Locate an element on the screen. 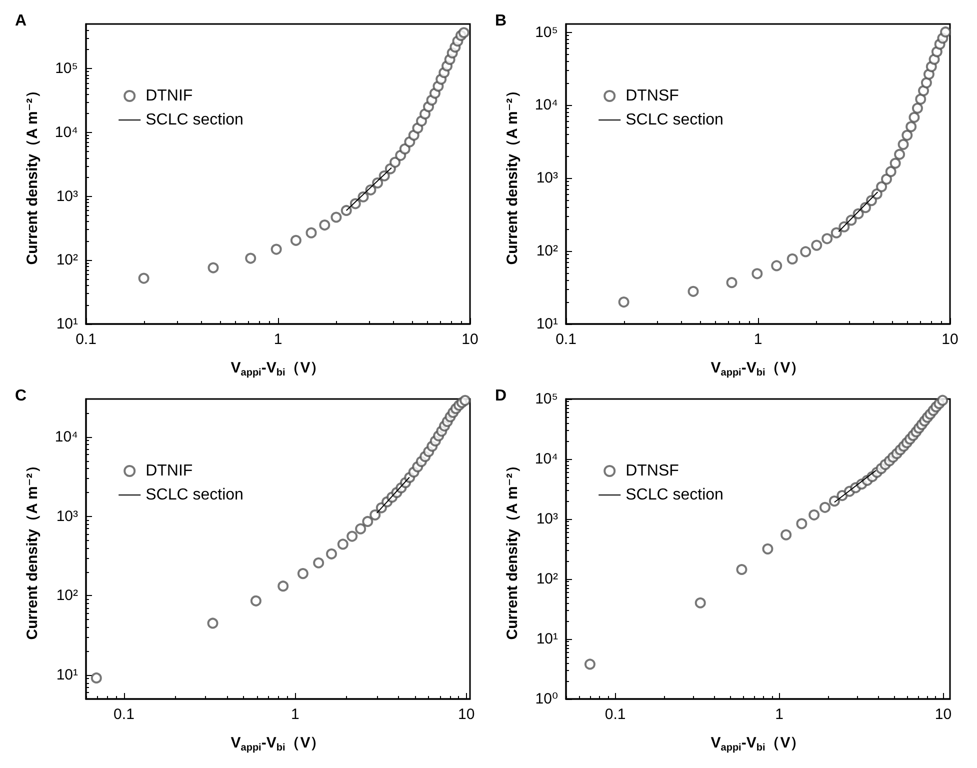 Image resolution: width=977 pixels, height=768 pixels. chart-title: A is located at coordinates (21, 21).